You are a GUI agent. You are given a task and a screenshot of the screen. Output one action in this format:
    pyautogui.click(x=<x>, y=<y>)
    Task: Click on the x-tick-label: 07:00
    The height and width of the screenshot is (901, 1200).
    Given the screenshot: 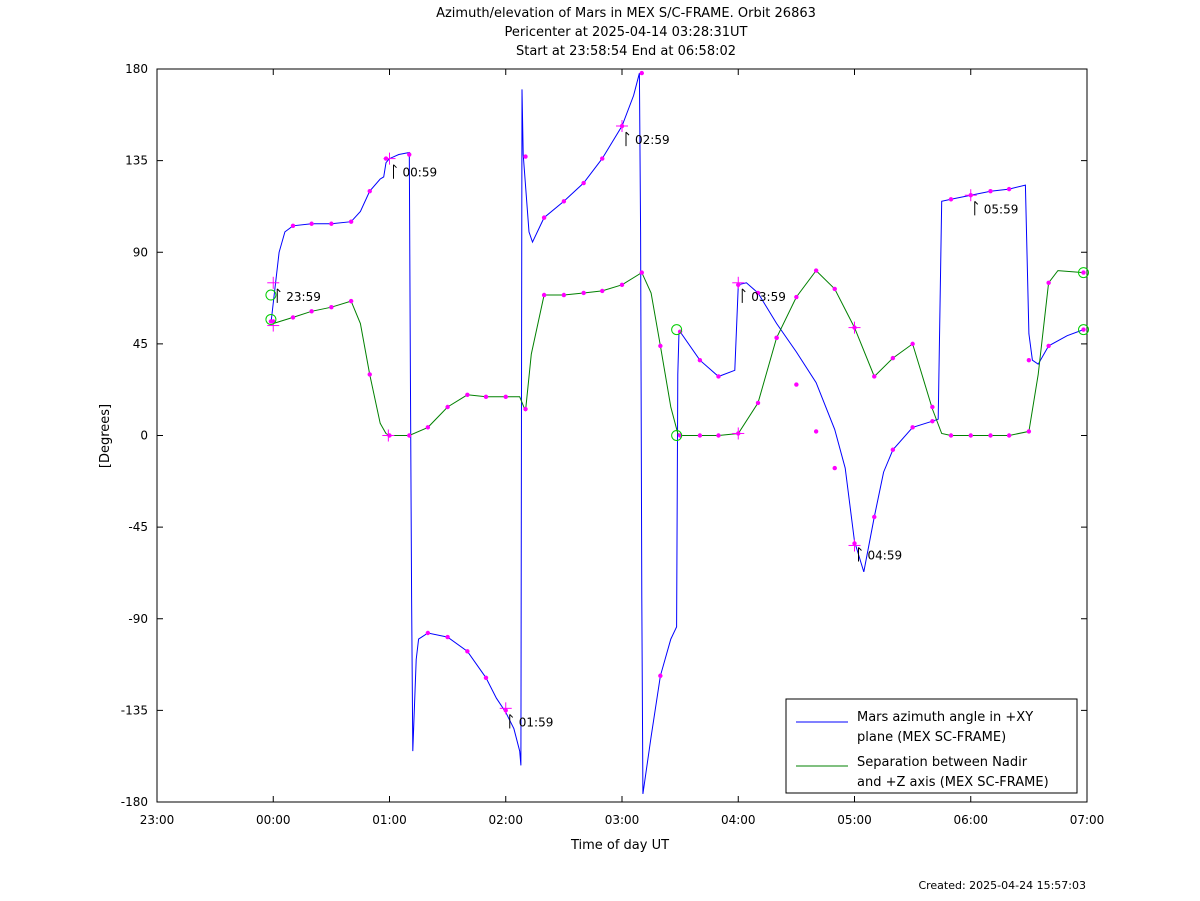 What is the action you would take?
    pyautogui.click(x=1087, y=820)
    